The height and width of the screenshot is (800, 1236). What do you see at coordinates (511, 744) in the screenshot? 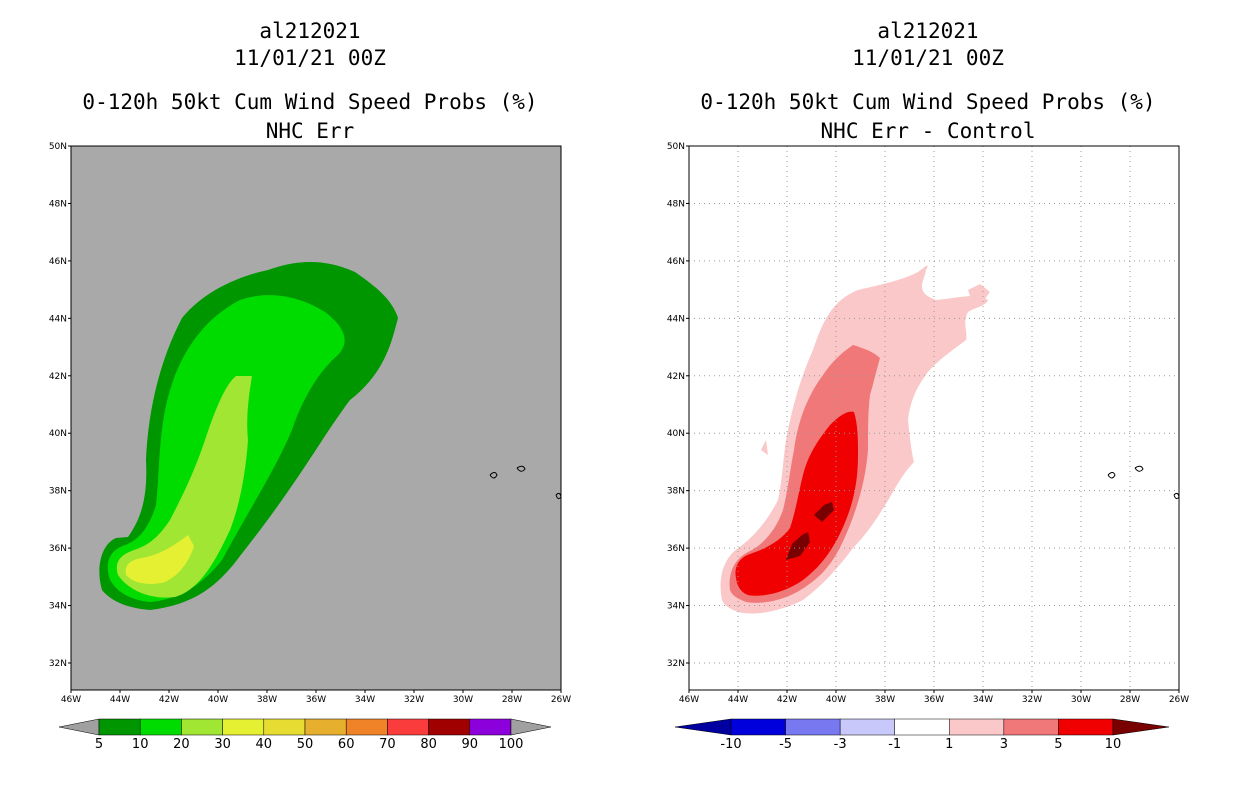
I see `colorbar-label: 100` at bounding box center [511, 744].